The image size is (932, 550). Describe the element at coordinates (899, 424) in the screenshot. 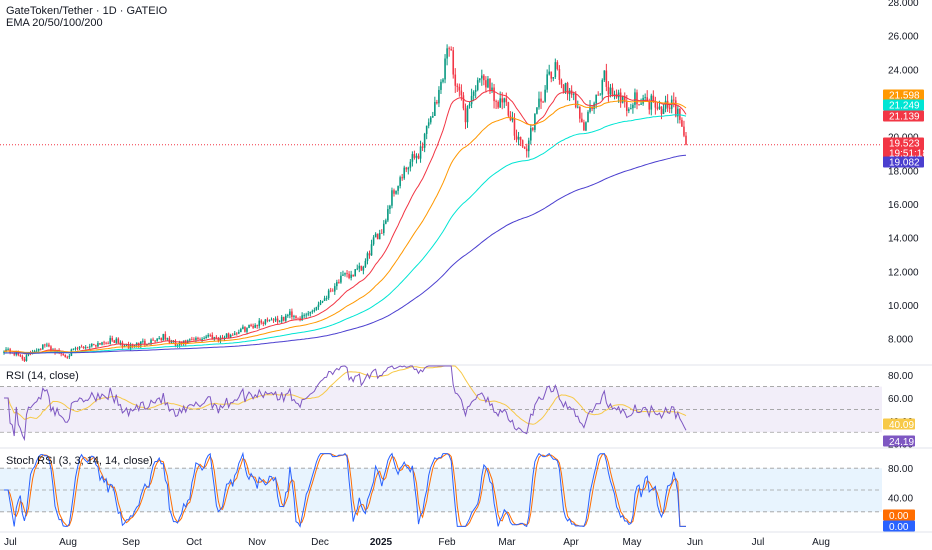

I see `rsi-ma-value-badge` at that location.